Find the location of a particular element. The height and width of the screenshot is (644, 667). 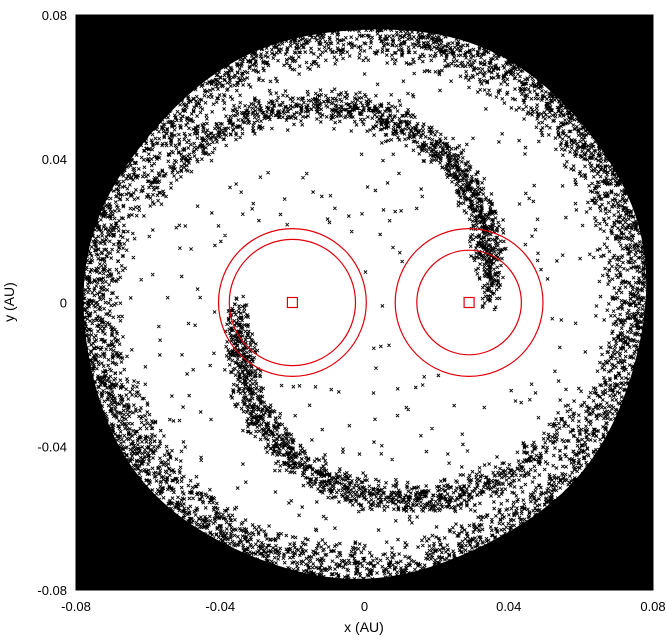

x-tick-label: 0.04 is located at coordinates (508, 606).